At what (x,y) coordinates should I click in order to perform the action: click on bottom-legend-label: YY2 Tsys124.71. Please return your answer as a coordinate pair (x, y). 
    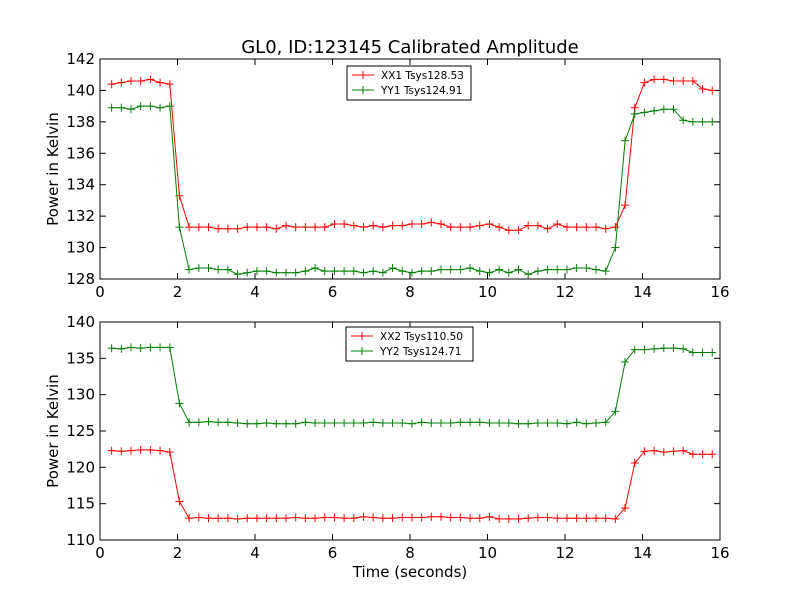
    Looking at the image, I should click on (420, 352).